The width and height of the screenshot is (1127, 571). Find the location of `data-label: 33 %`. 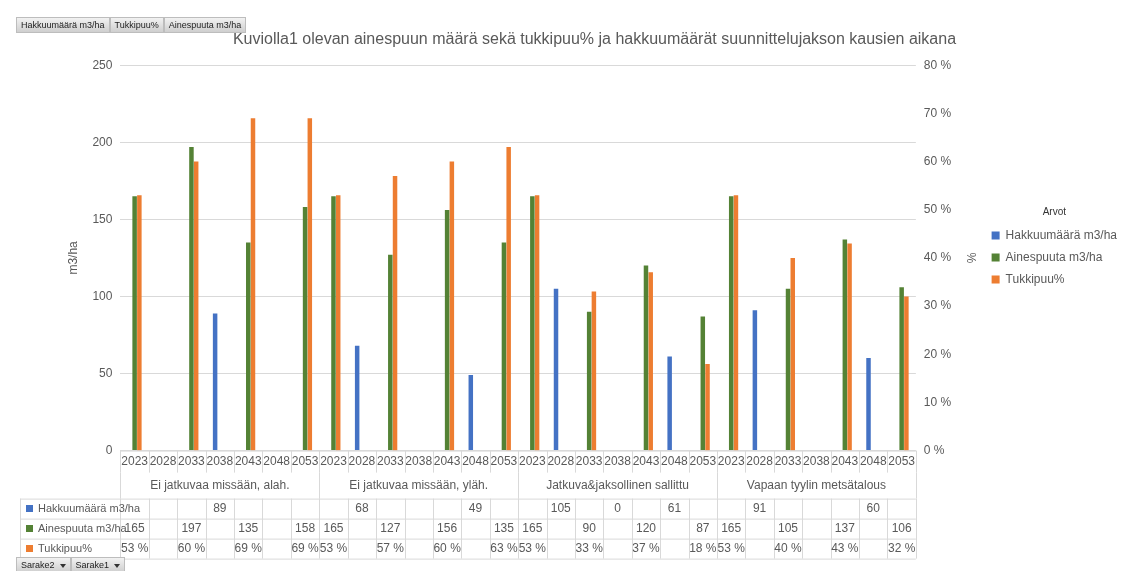

data-label: 33 % is located at coordinates (589, 547).